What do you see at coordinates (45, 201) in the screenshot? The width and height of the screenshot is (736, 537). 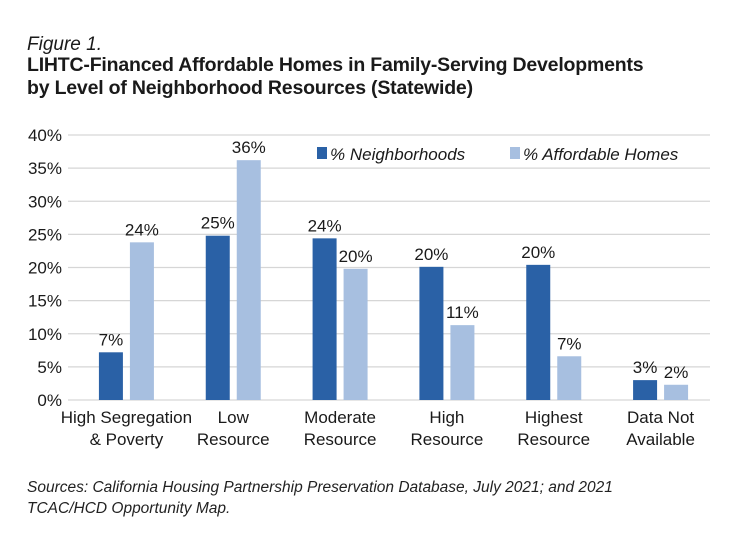 I see `y-tick-label: 30%` at bounding box center [45, 201].